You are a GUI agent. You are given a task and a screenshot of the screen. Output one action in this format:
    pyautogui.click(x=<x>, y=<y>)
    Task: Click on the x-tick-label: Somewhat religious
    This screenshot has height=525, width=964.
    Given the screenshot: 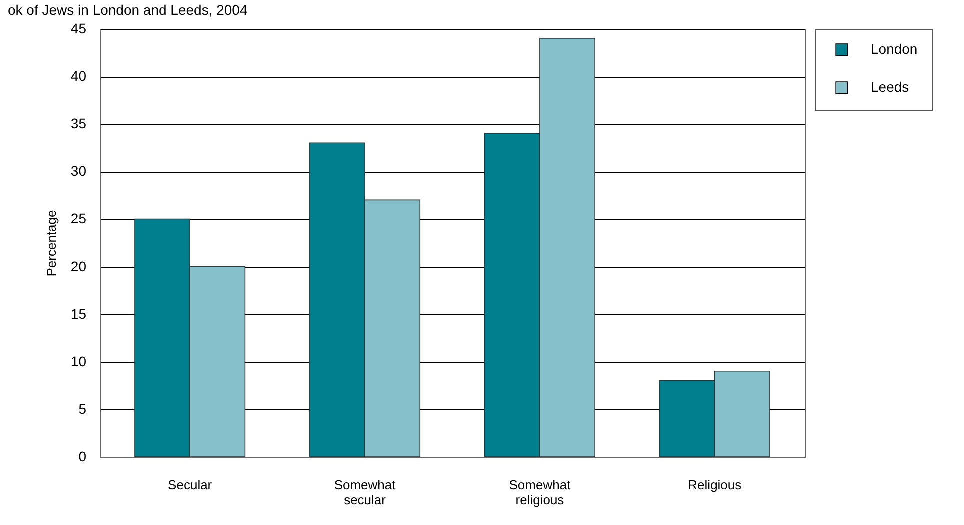 What is the action you would take?
    pyautogui.click(x=540, y=493)
    